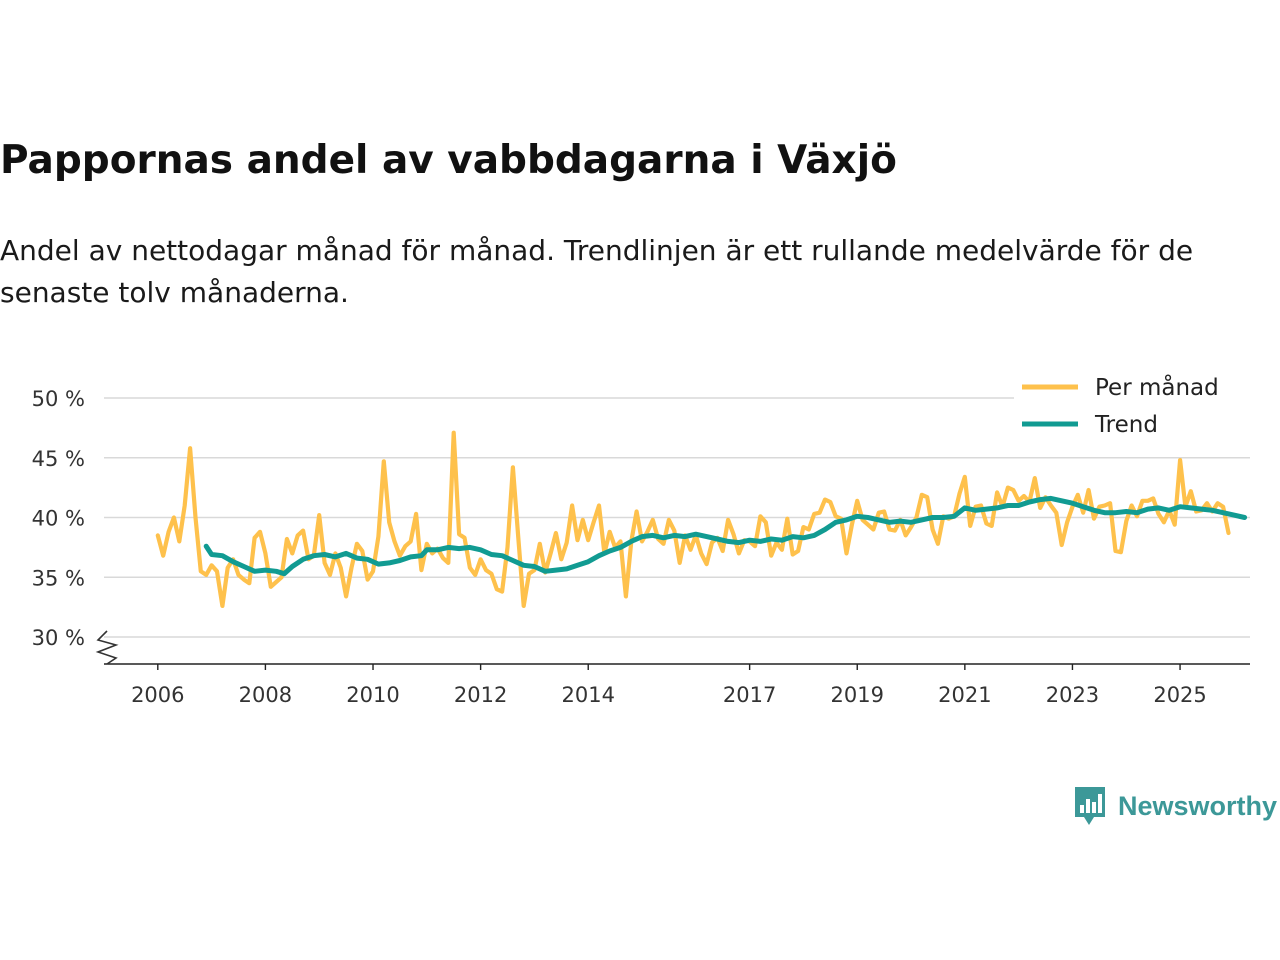 This screenshot has height=960, width=1280. What do you see at coordinates (964, 695) in the screenshot?
I see `x-tick-label: 2021` at bounding box center [964, 695].